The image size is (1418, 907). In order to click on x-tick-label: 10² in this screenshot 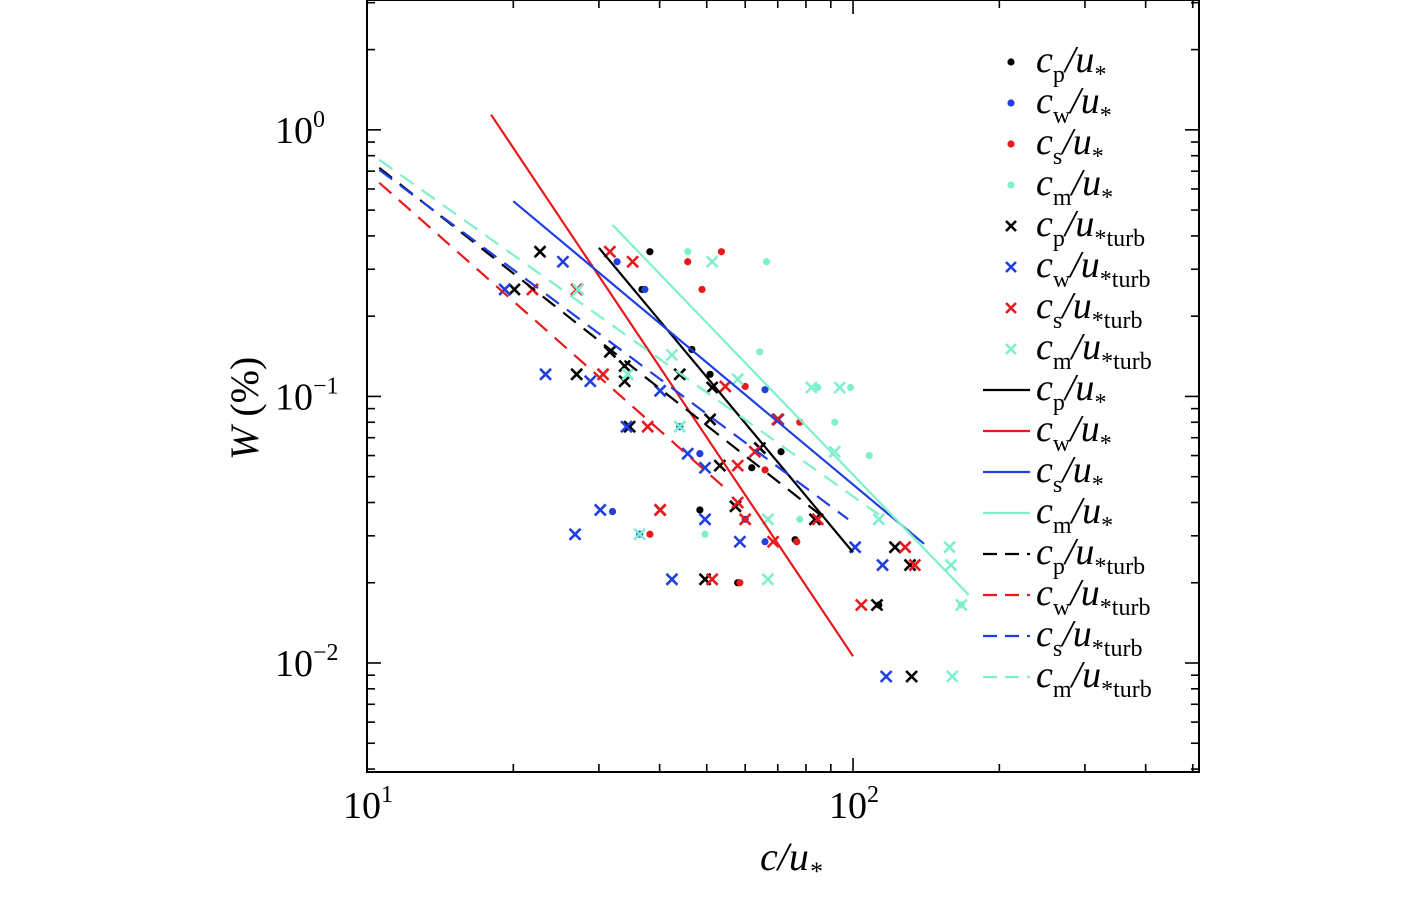, I will do `click(854, 804)`.